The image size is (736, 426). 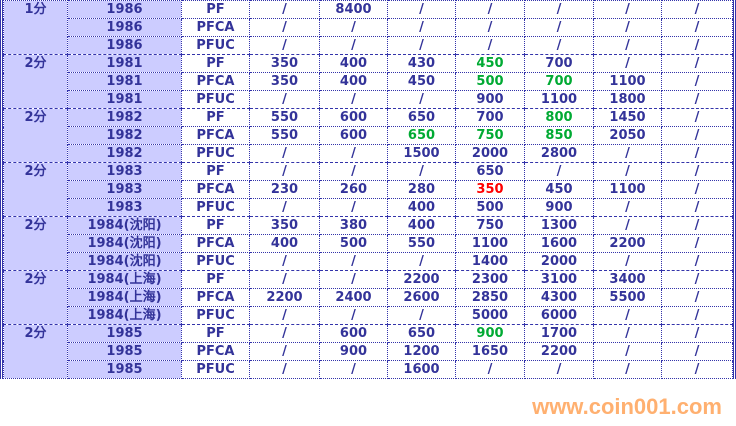 I want to click on table-row: 2分 1981 PF 350 400 430 450 700//, so click(x=368, y=81).